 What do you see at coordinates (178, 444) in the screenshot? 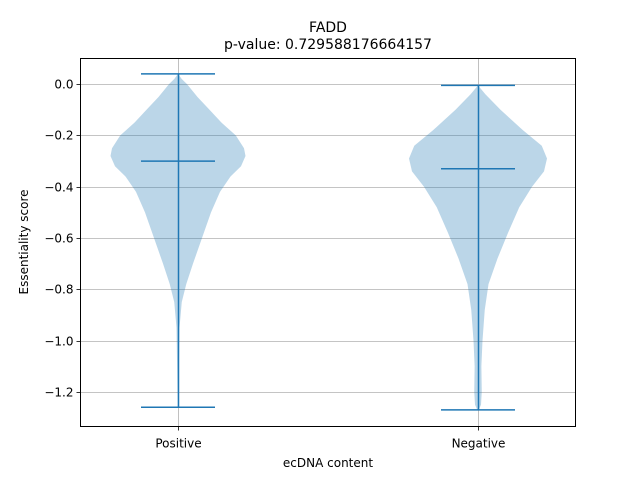
I see `x-tick-label: Positive` at bounding box center [178, 444].